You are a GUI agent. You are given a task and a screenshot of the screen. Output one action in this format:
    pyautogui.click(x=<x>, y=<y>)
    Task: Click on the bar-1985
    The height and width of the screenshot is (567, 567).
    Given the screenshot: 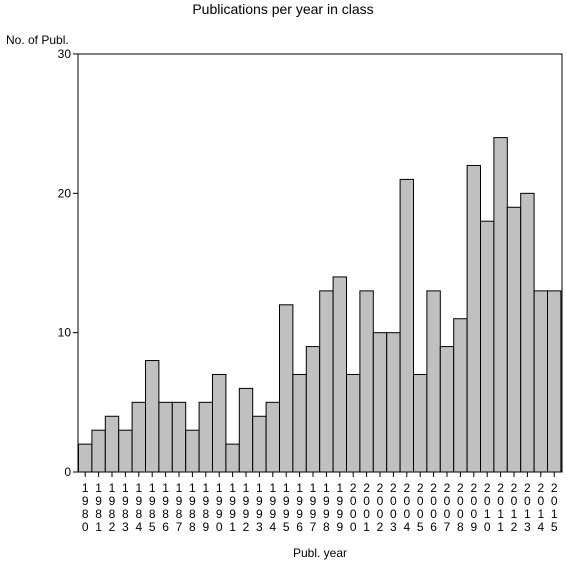 What is the action you would take?
    pyautogui.click(x=152, y=416)
    